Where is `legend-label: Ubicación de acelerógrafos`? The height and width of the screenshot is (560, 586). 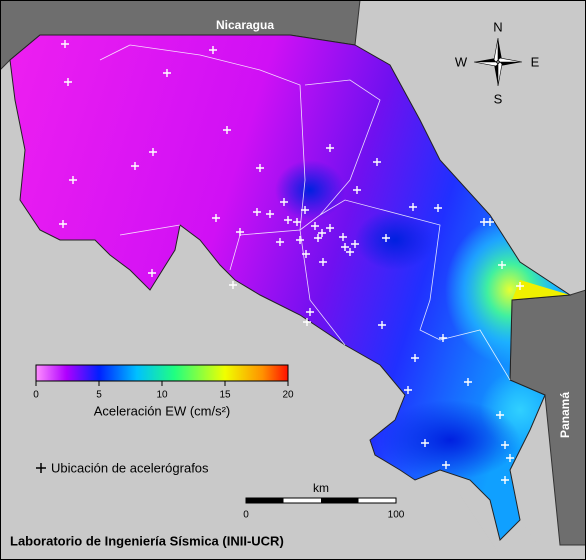 legend-label: Ubicación de acelerógrafos is located at coordinates (130, 467).